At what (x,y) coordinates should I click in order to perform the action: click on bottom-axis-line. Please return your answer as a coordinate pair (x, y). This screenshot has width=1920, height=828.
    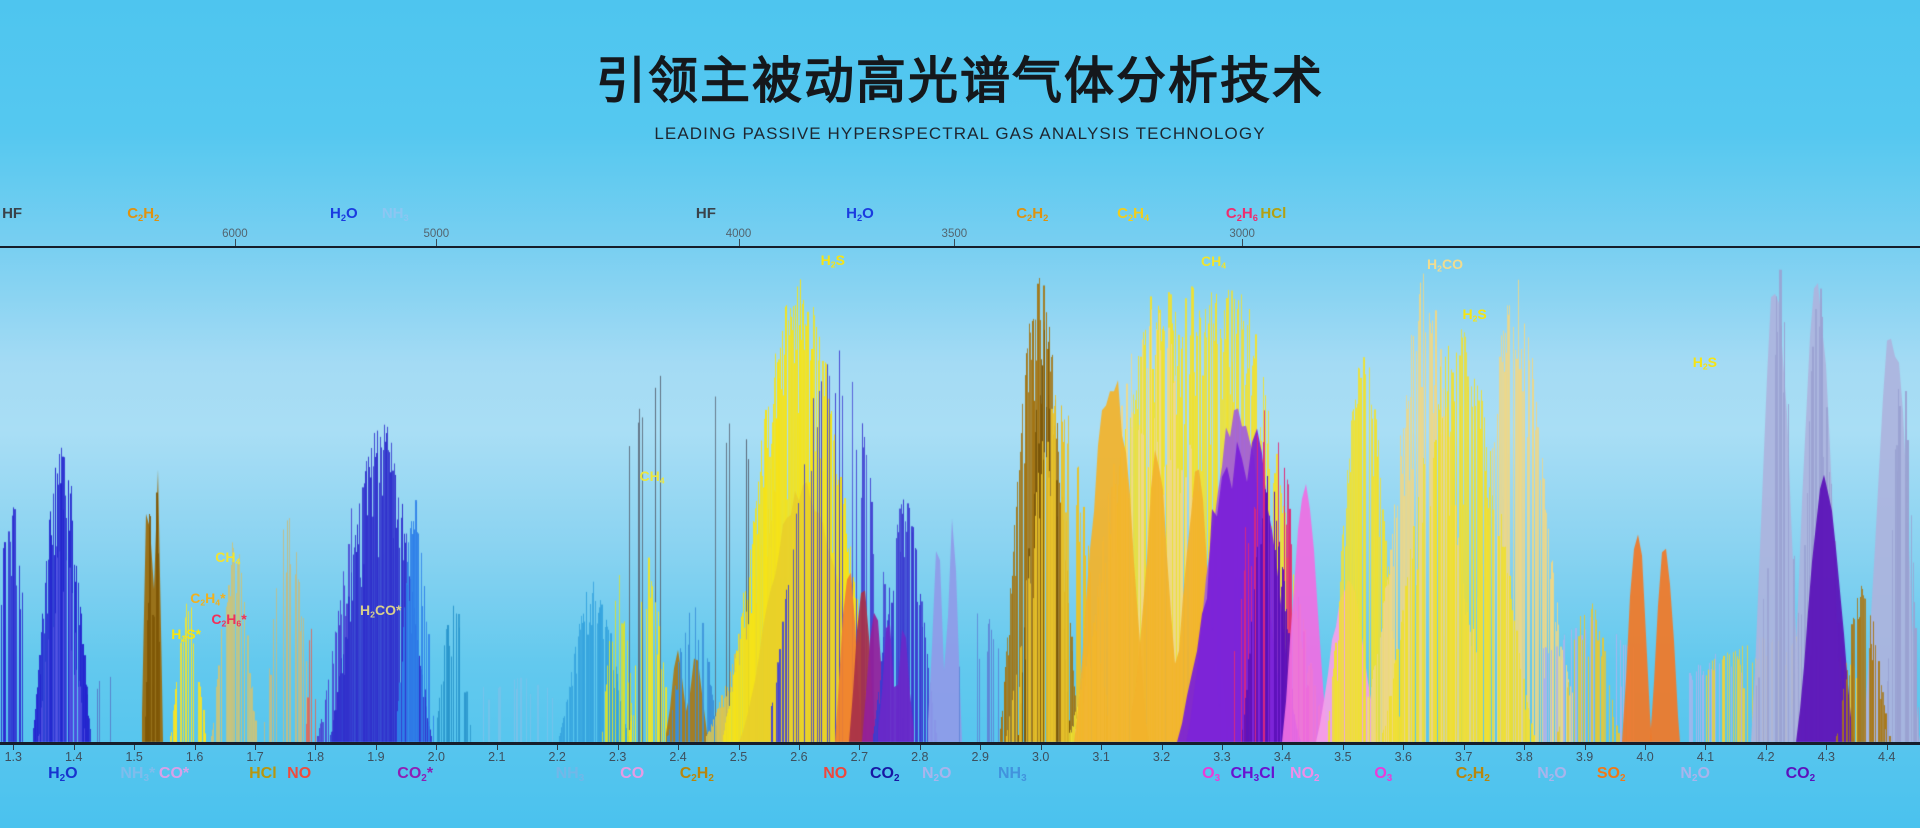
    Looking at the image, I should click on (960, 743).